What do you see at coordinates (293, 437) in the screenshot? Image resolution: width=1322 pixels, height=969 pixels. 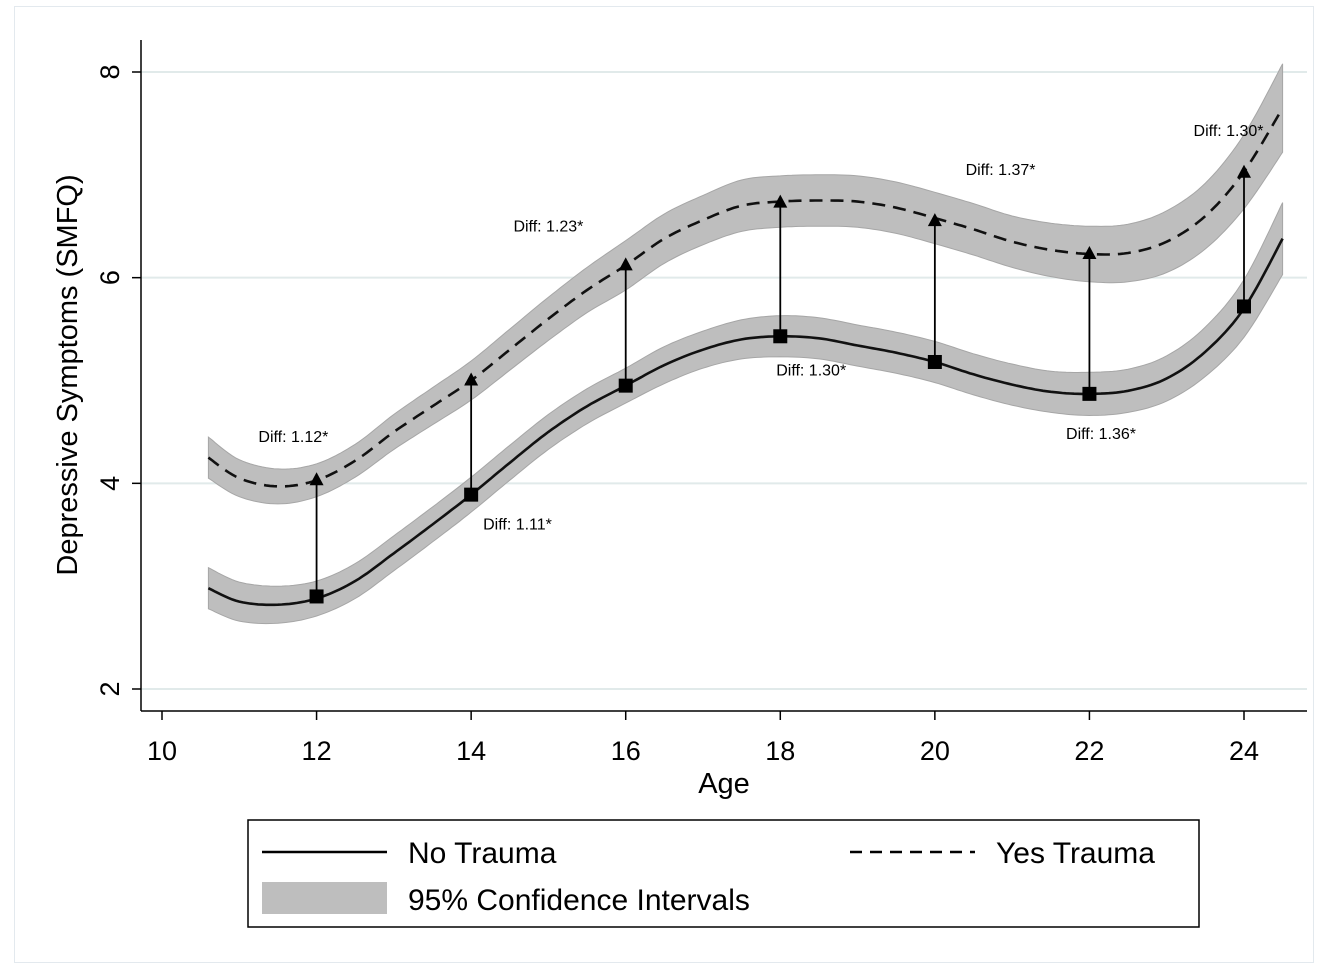 I see `diff-label-0: Diff: 1.12*` at bounding box center [293, 437].